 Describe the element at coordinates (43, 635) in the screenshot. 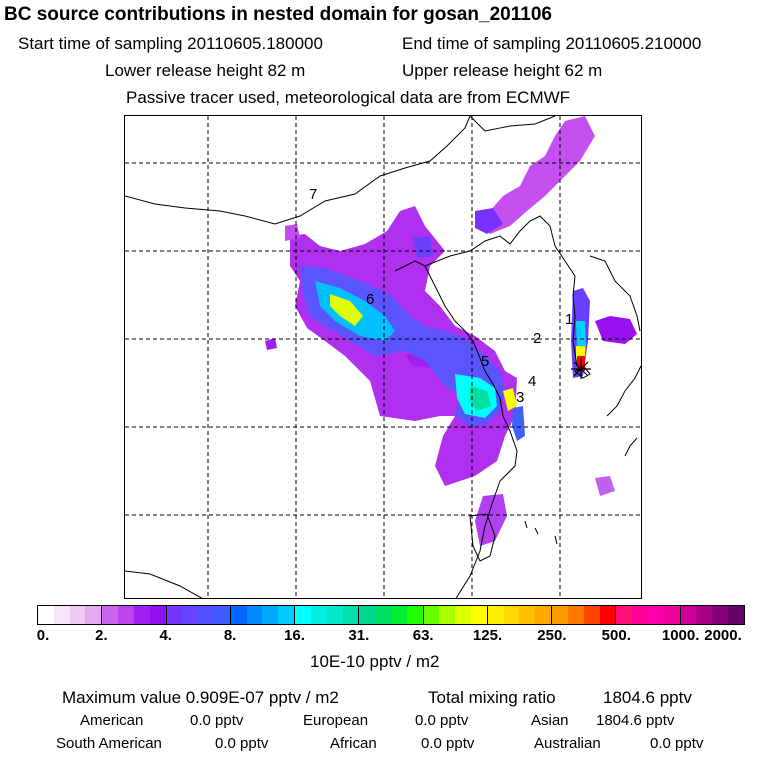

I see `scale-tick-label: 0.` at that location.